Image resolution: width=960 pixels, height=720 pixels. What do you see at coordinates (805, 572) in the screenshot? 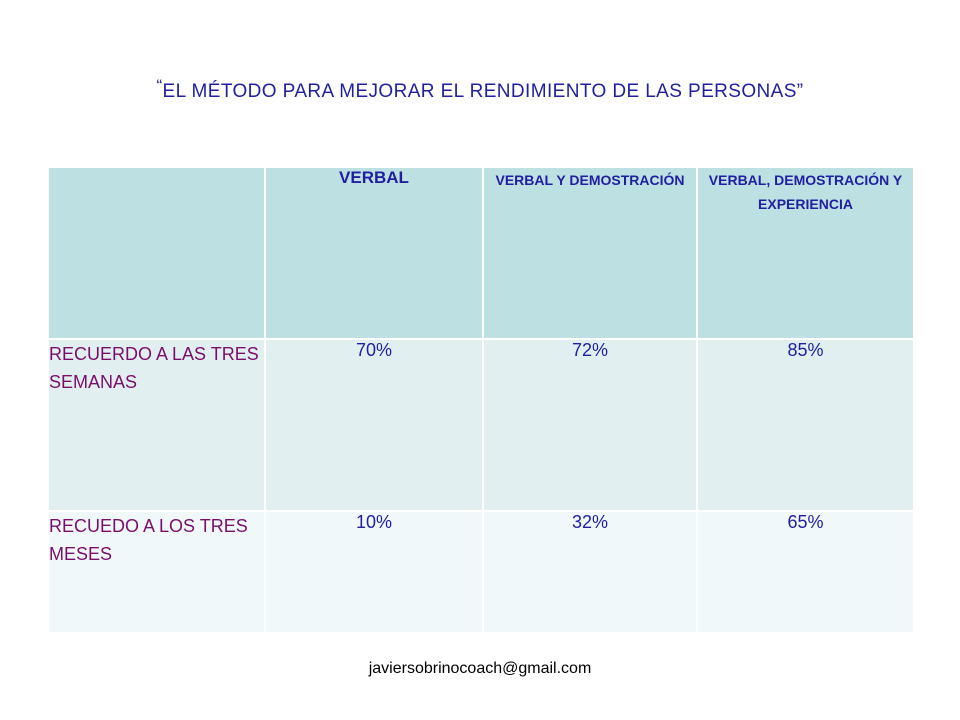
I see `cell-value: 65%` at bounding box center [805, 572].